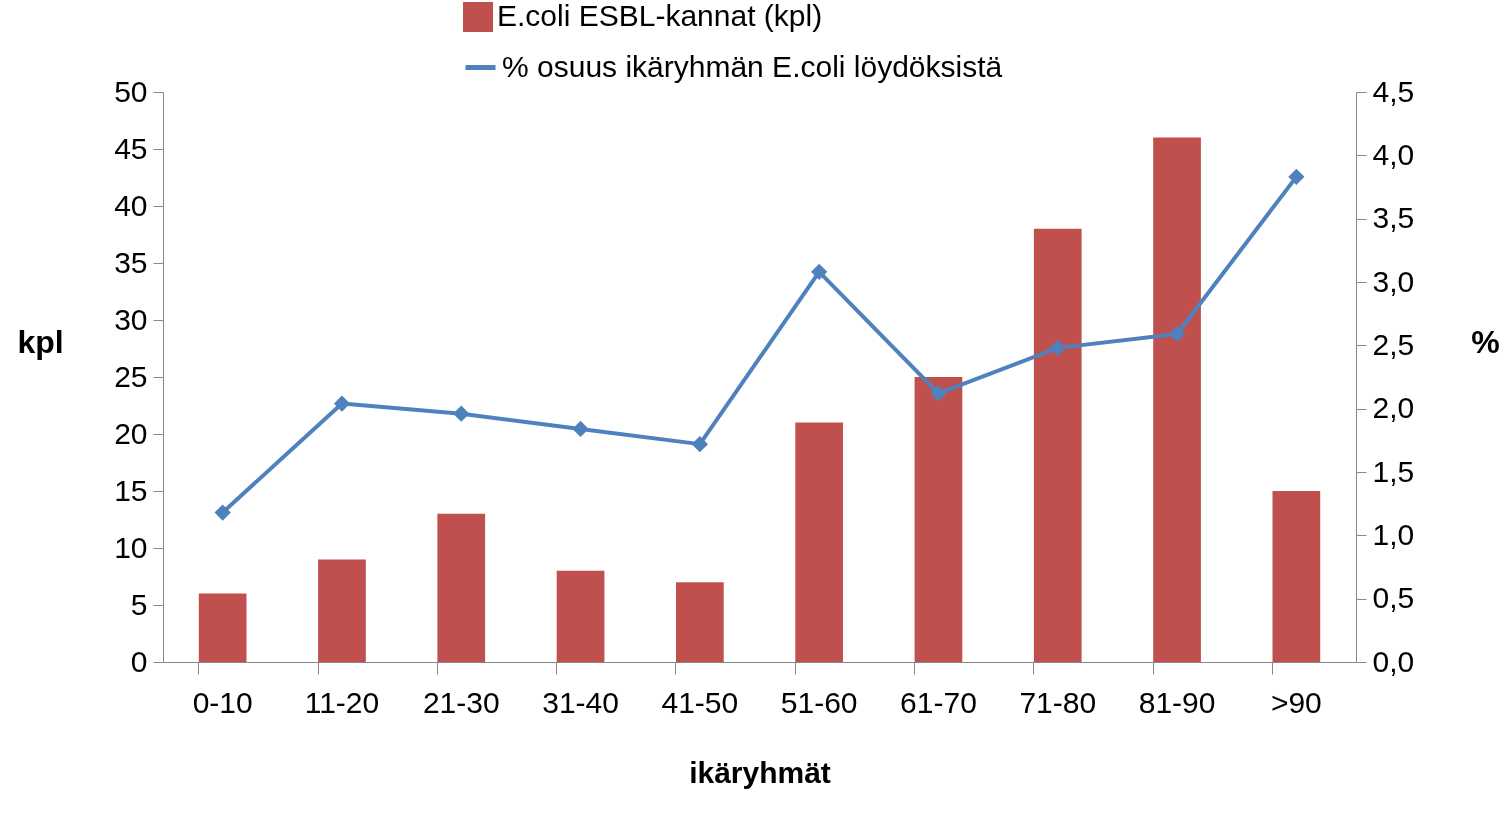 Image resolution: width=1508 pixels, height=816 pixels. I want to click on x-tick-label: 0-10, so click(222, 702).